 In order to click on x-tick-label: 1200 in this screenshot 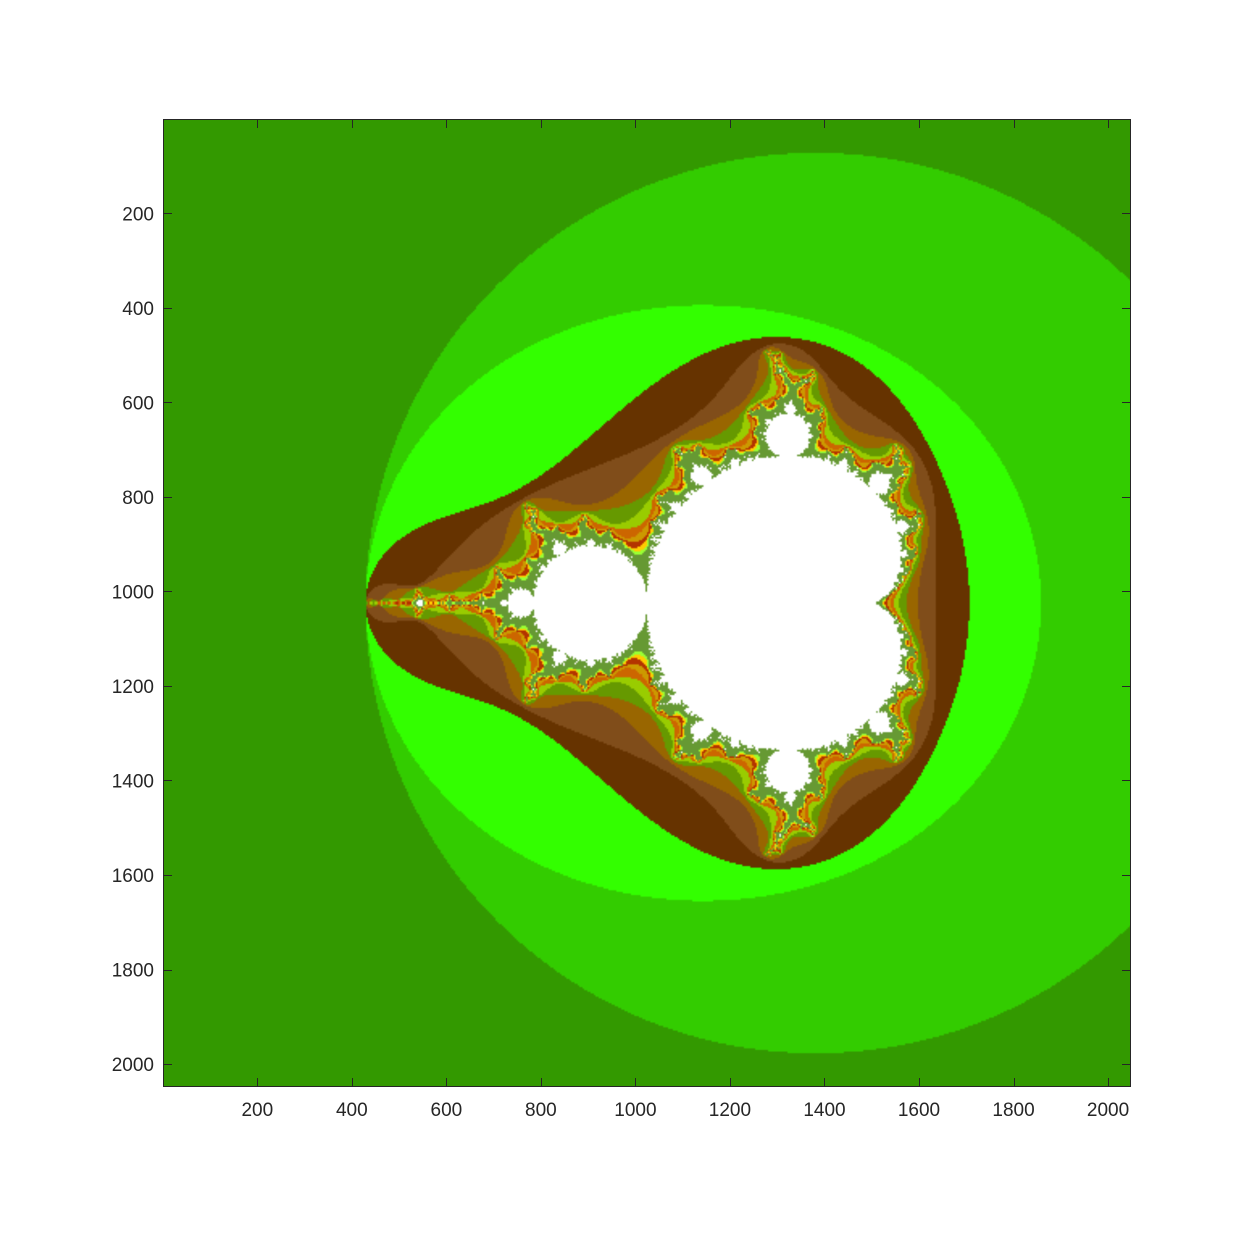, I will do `click(730, 1110)`.